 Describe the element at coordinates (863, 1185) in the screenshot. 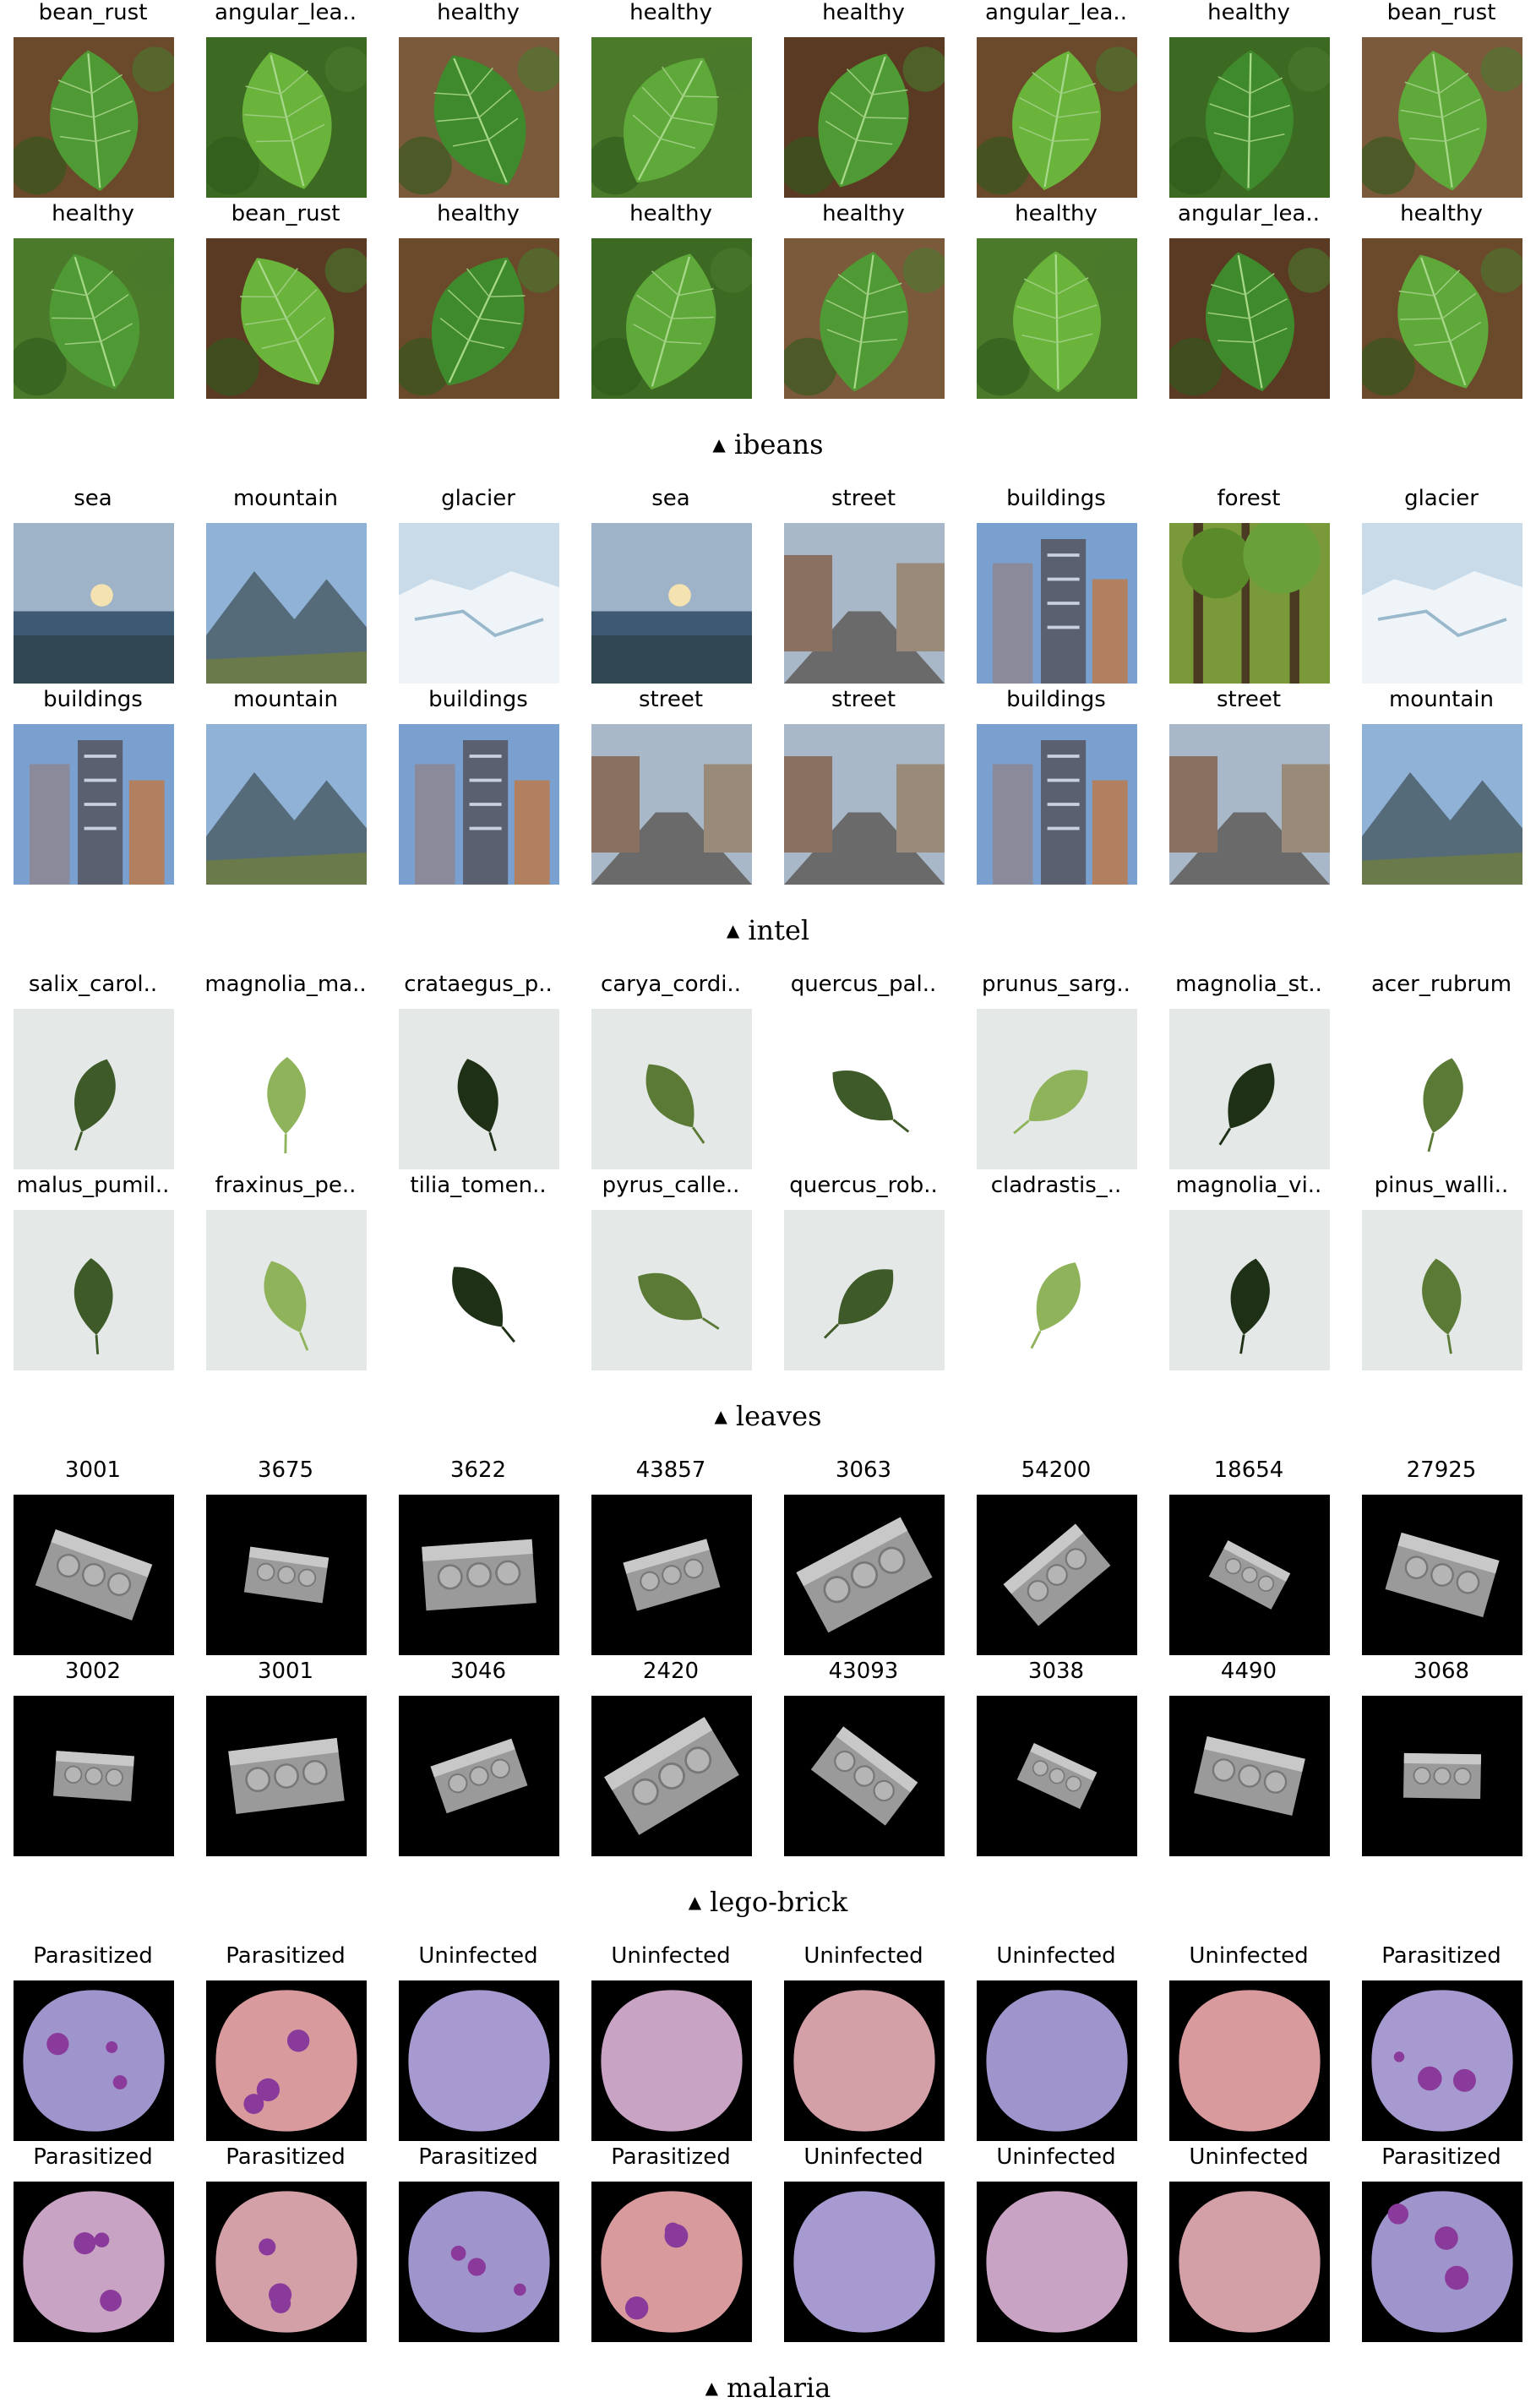

I see `class-label: quercus_rob..` at that location.